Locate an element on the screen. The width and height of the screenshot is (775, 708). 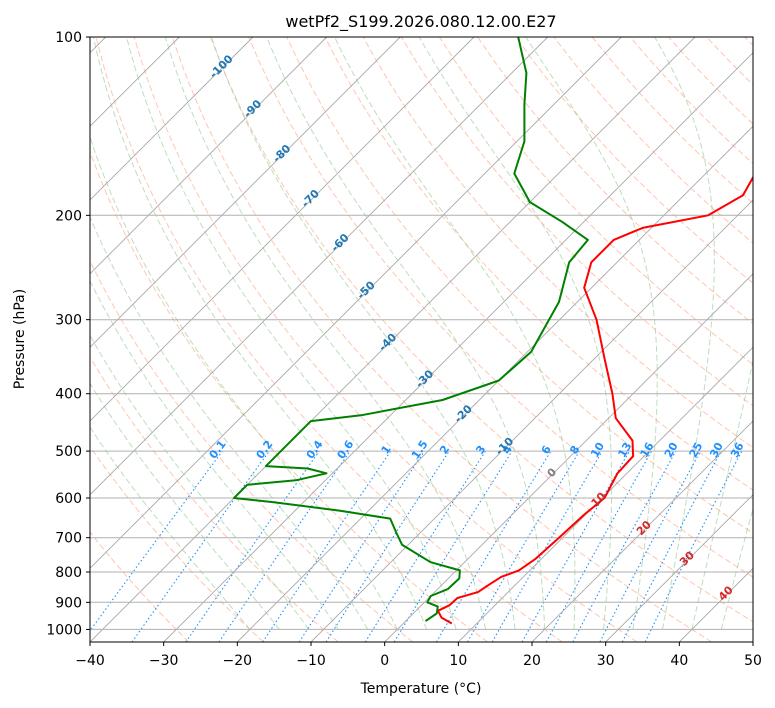
y-axis-label: Pressure (hPa) is located at coordinates (20, 339).